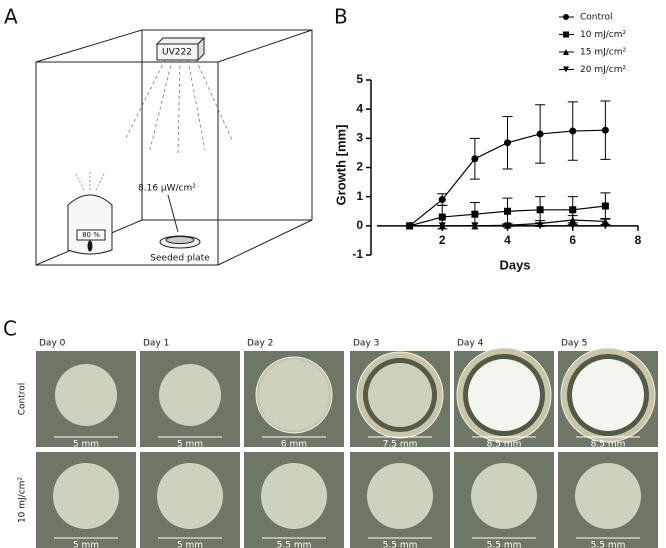 The image size is (666, 548). I want to click on panel-label: A, so click(11, 17).